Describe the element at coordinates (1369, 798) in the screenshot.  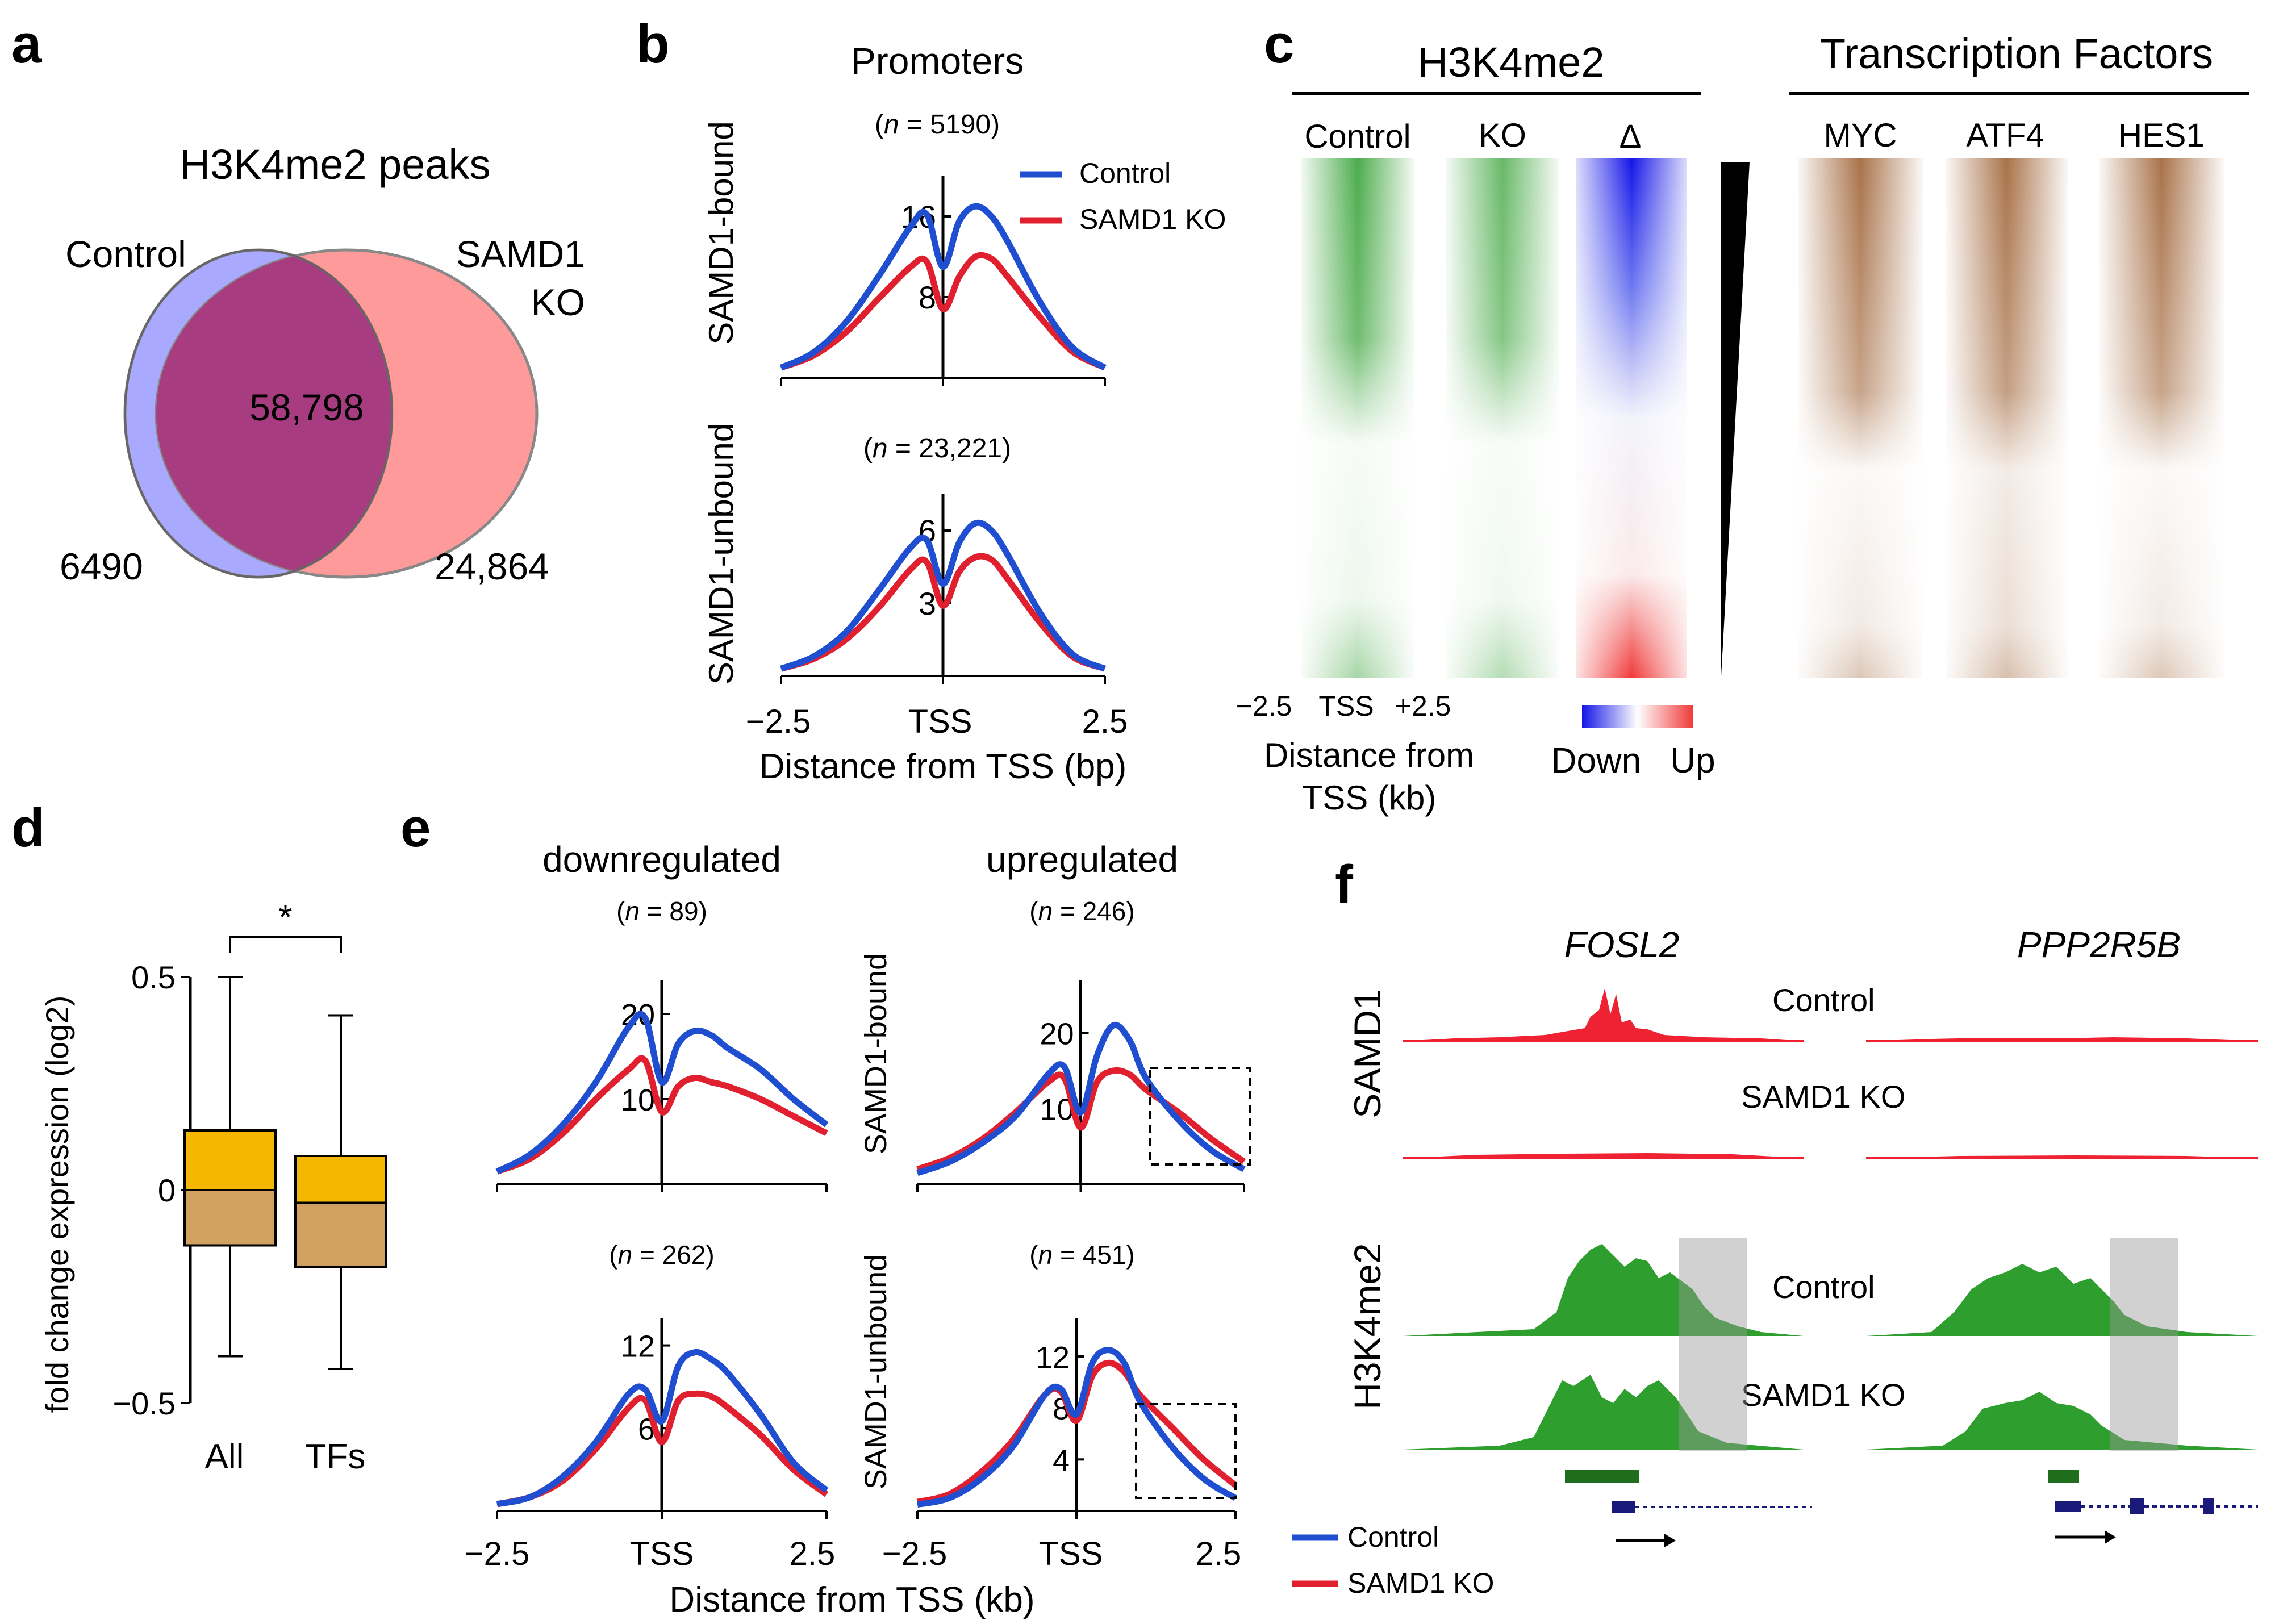
I see `heatmap-xlabel-line2: TSS (kb)` at that location.